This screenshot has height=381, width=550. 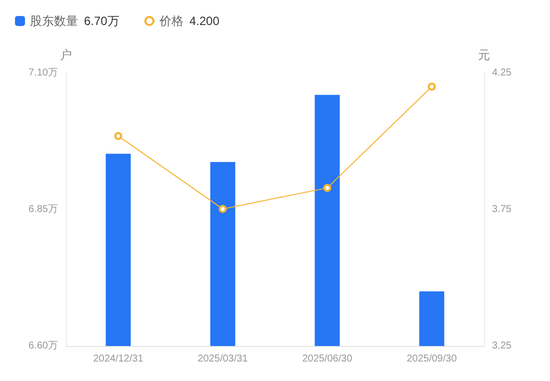 What do you see at coordinates (118, 359) in the screenshot?
I see `x-tick-label: 2024/12/31` at bounding box center [118, 359].